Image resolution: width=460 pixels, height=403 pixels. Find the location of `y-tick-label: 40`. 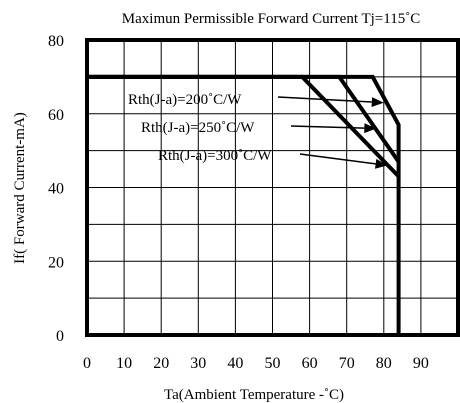

y-tick-label: 40 is located at coordinates (56, 189).